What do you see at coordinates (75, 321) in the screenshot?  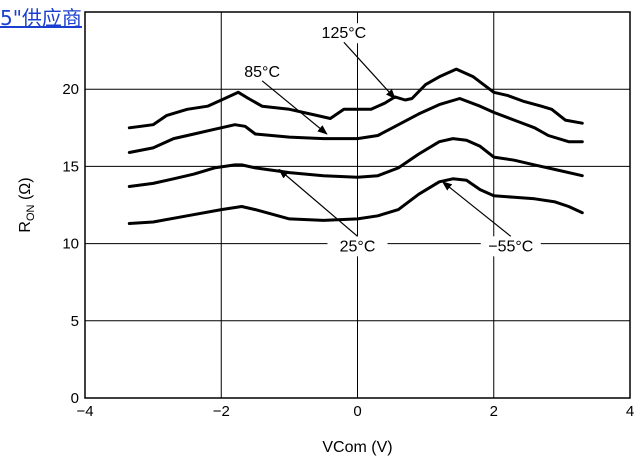 I see `y-tick-label: 5` at bounding box center [75, 321].